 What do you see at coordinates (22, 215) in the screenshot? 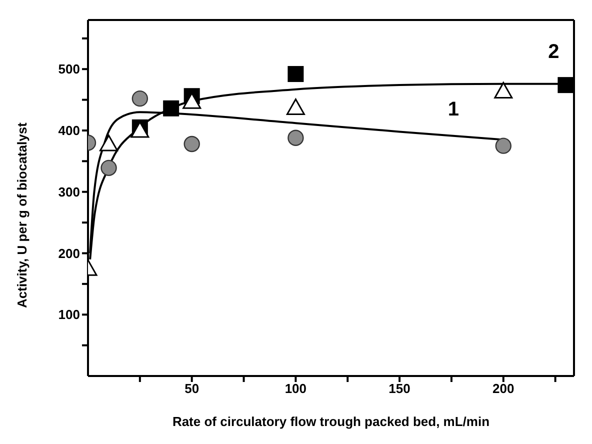
I see `y-axis-title: Activity, U per g of biocatalyst` at bounding box center [22, 215].